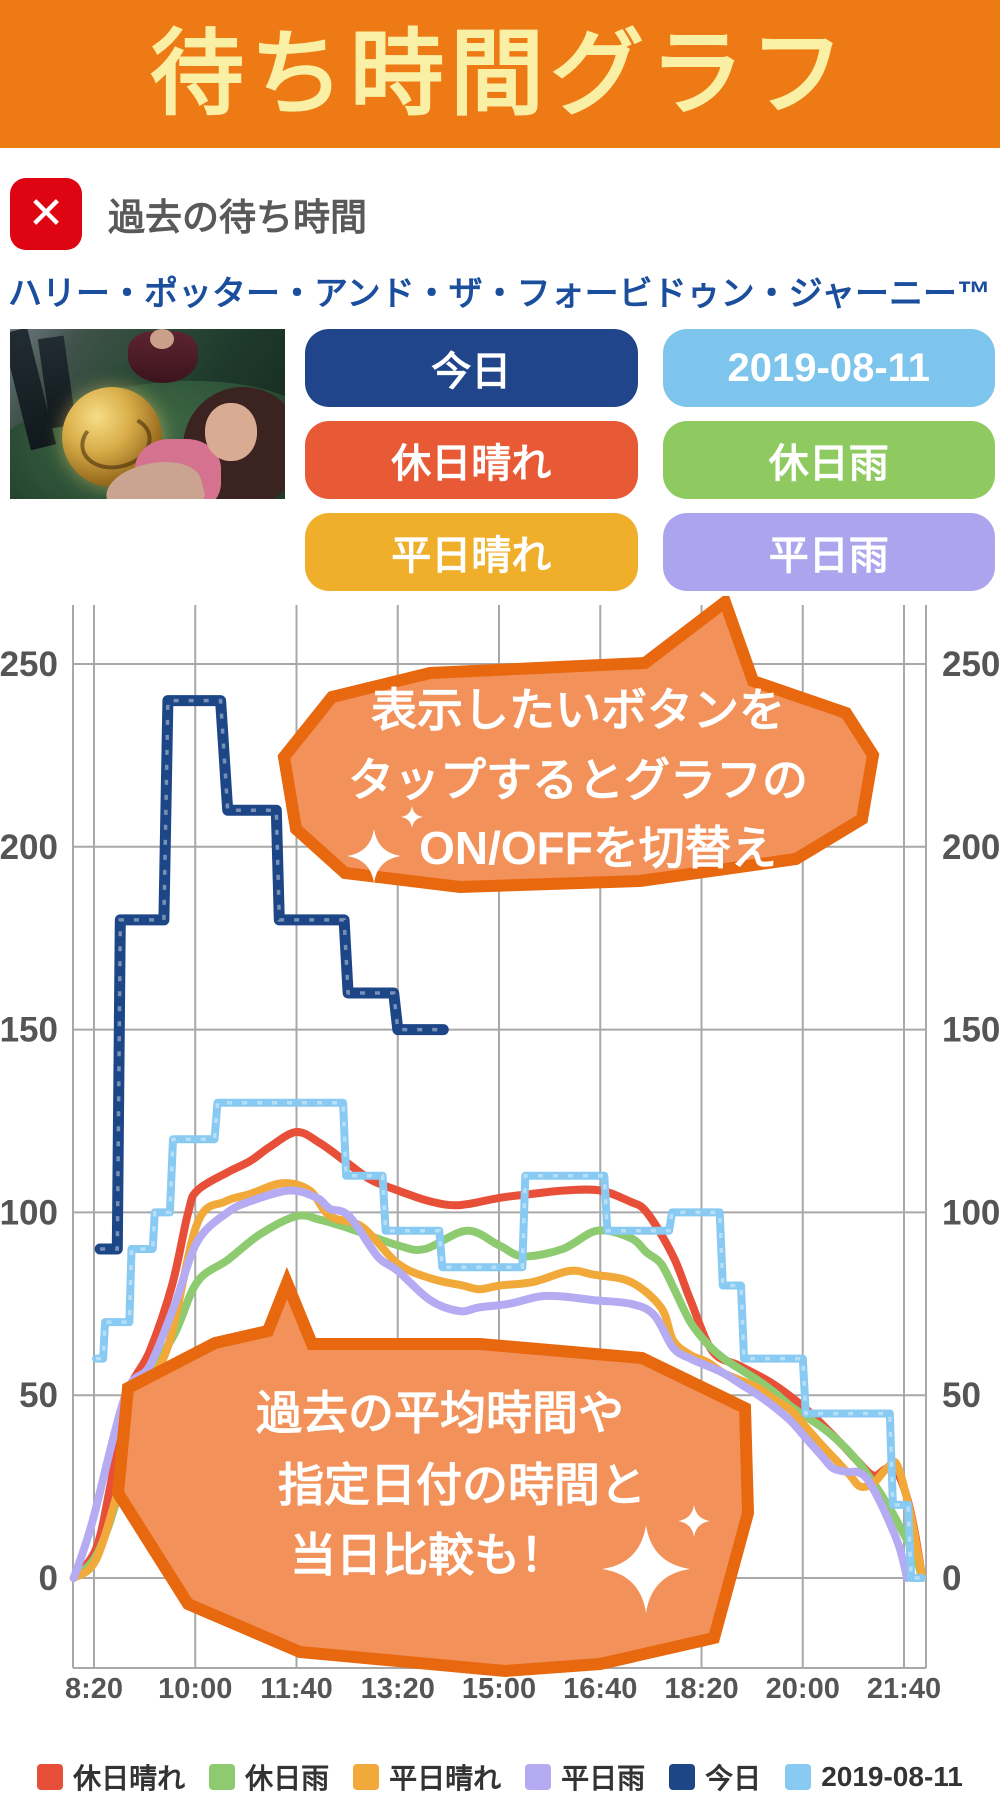  Describe the element at coordinates (129, 1778) in the screenshot. I see `legend-label: 休日晴れ` at that location.